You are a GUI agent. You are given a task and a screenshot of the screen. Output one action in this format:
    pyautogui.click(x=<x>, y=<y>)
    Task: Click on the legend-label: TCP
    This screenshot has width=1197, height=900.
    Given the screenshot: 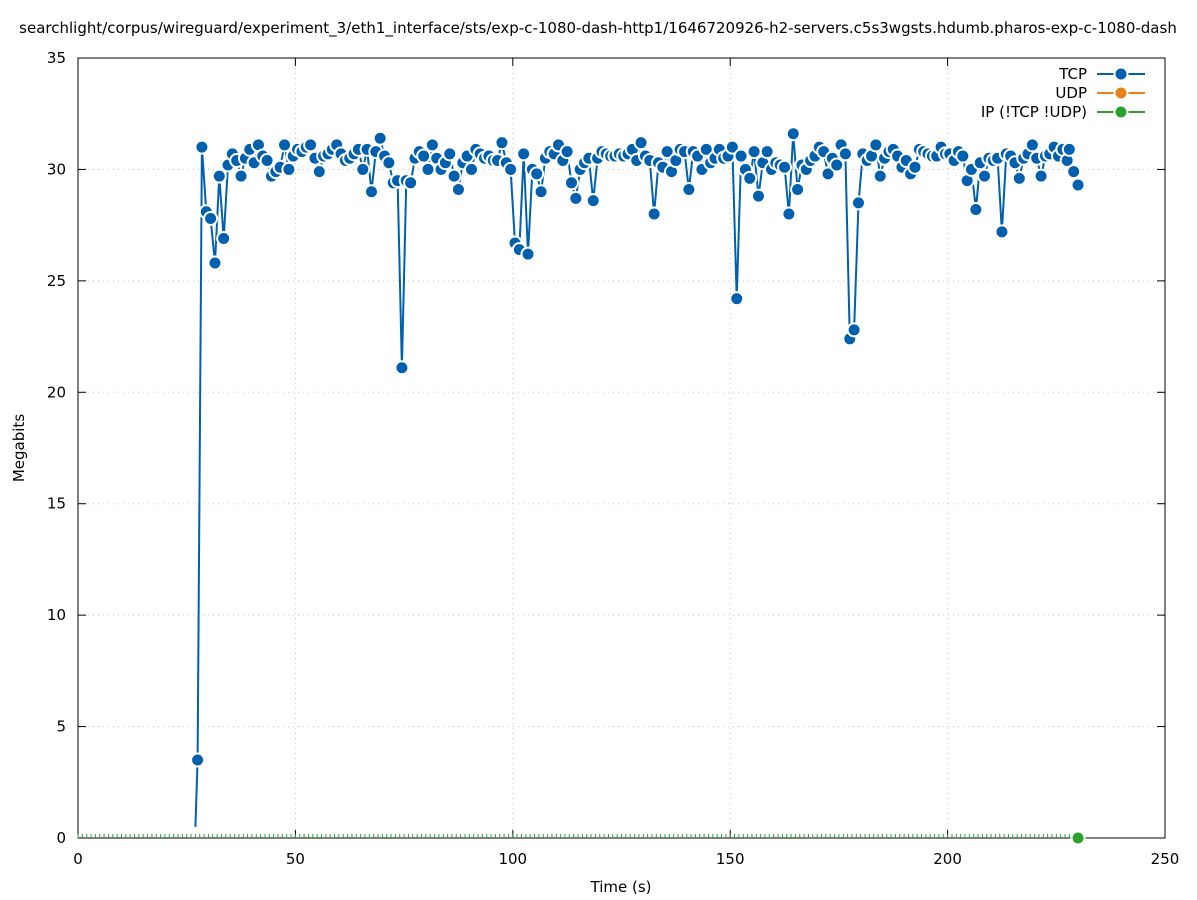 What is the action you would take?
    pyautogui.click(x=1072, y=74)
    